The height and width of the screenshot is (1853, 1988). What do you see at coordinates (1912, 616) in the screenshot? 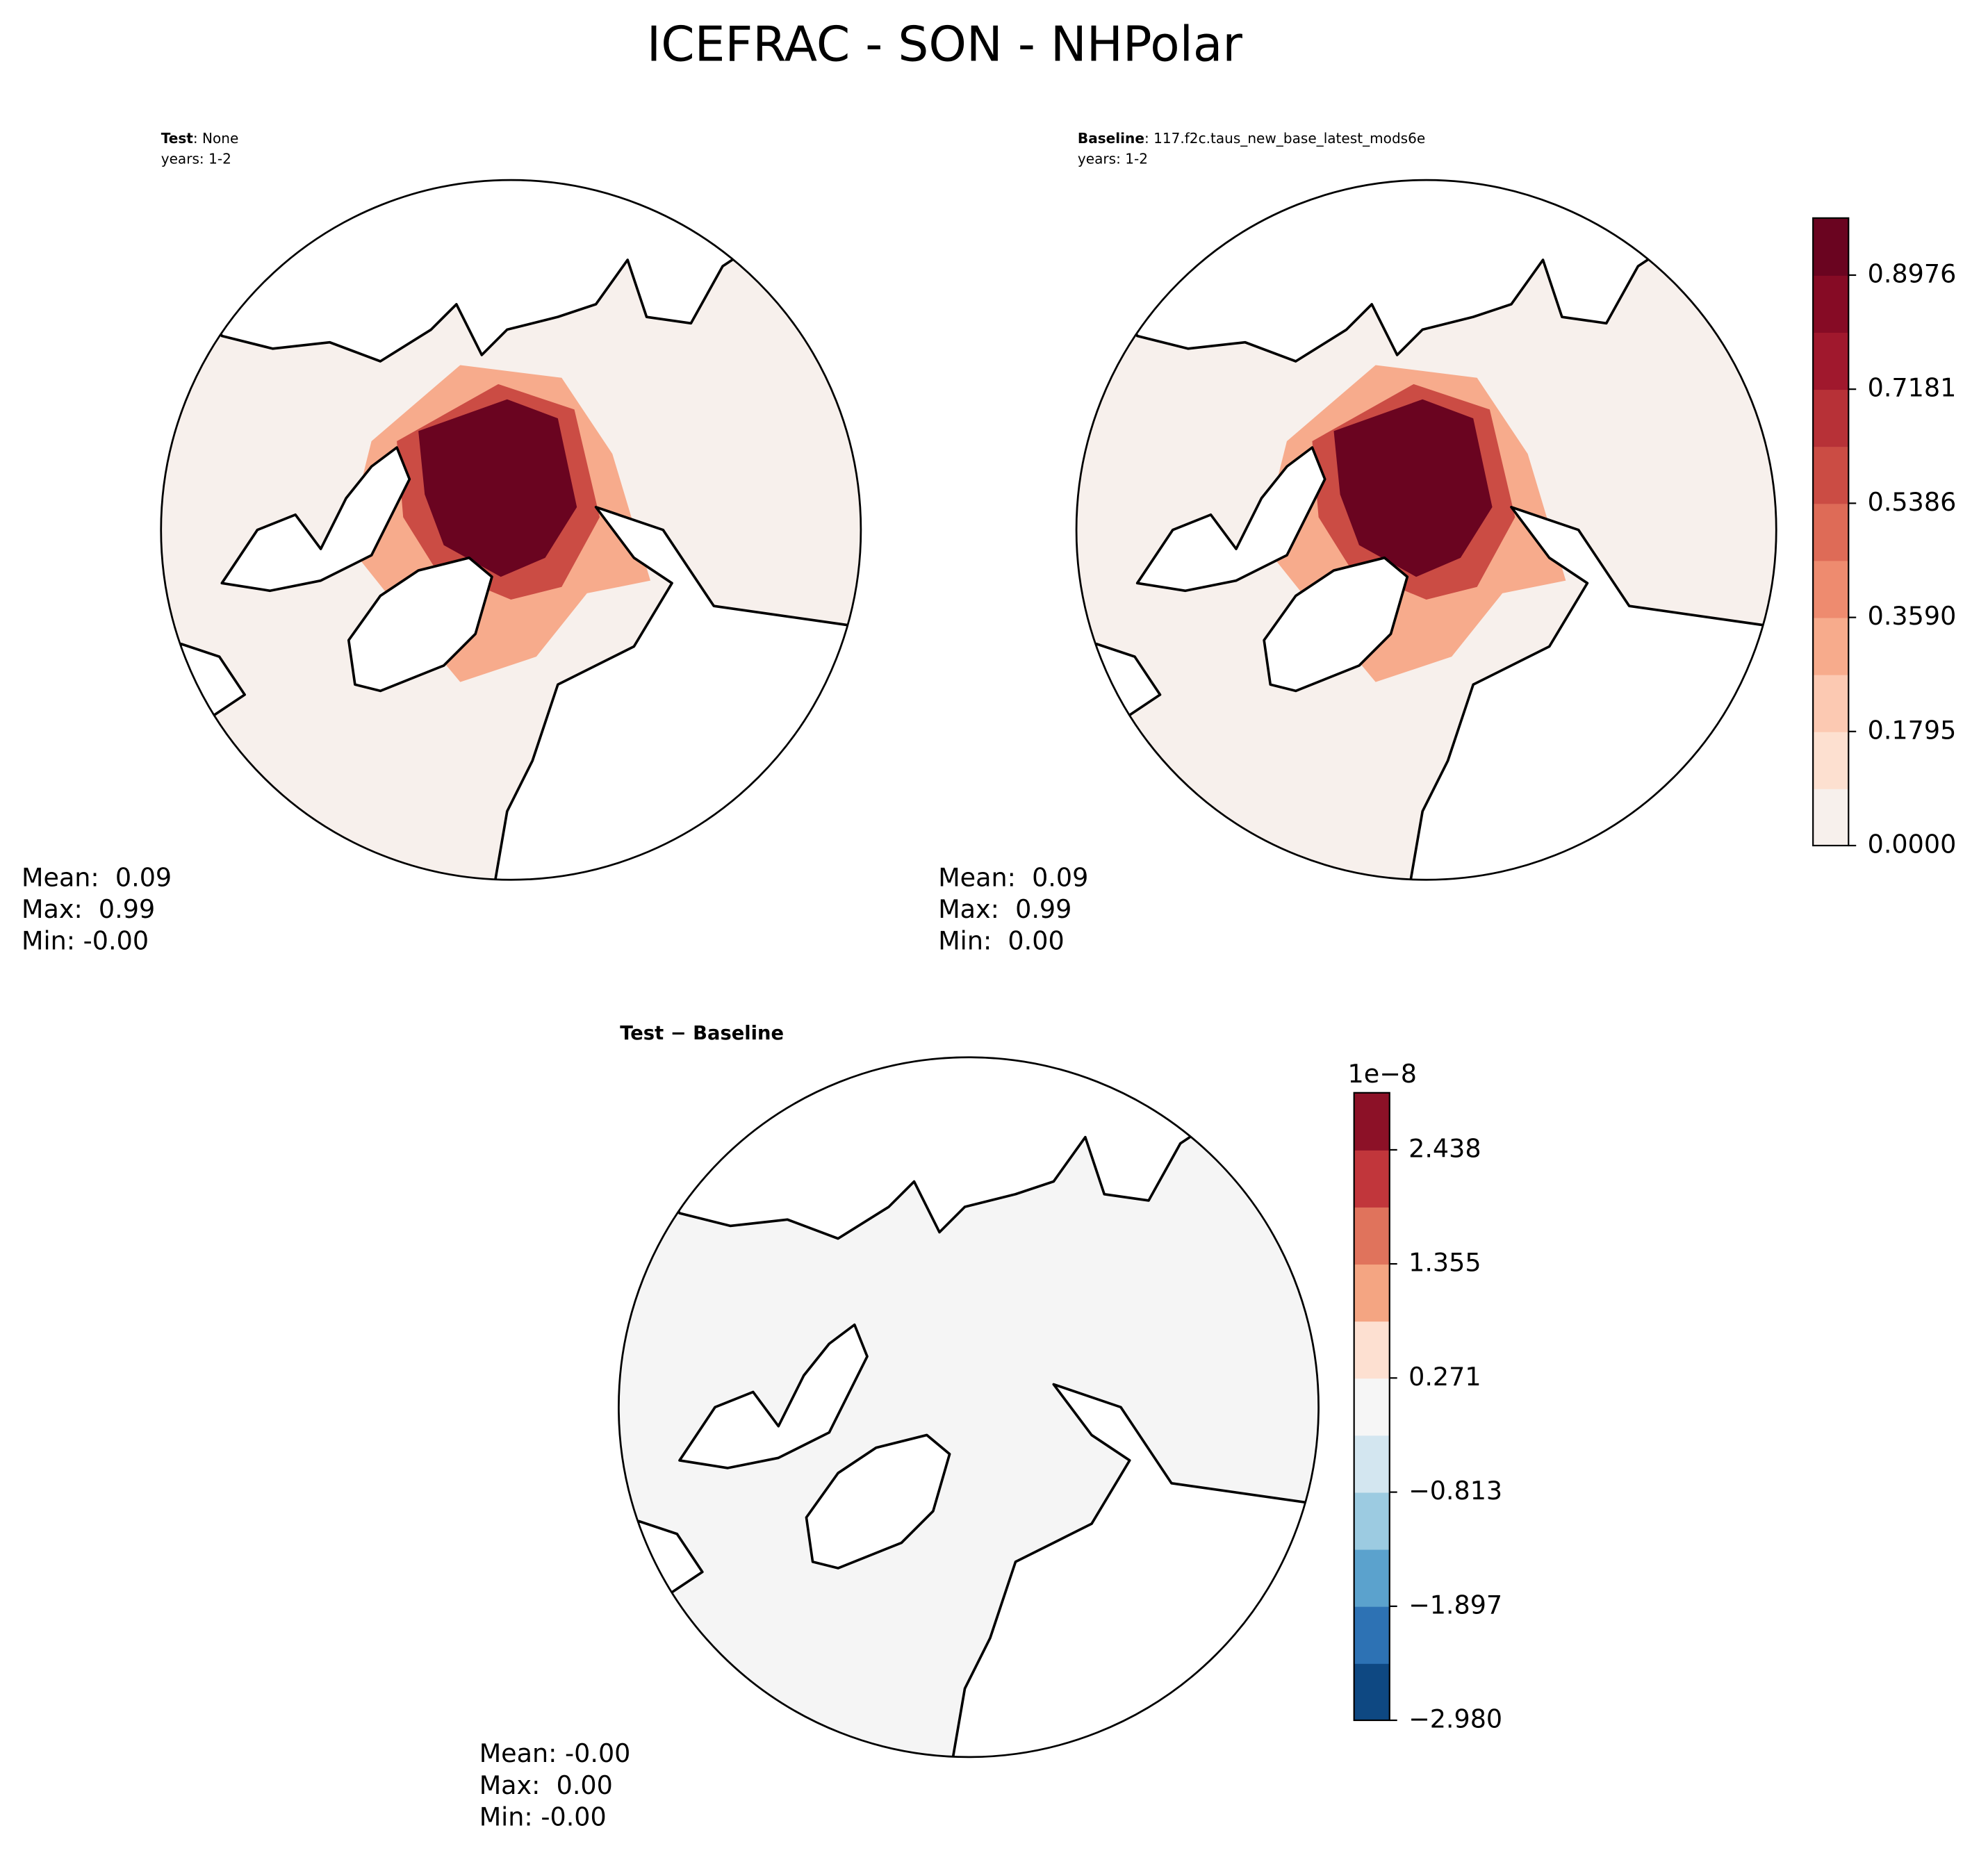
I see `colorbar-tick-label: 0.3590` at bounding box center [1912, 616].